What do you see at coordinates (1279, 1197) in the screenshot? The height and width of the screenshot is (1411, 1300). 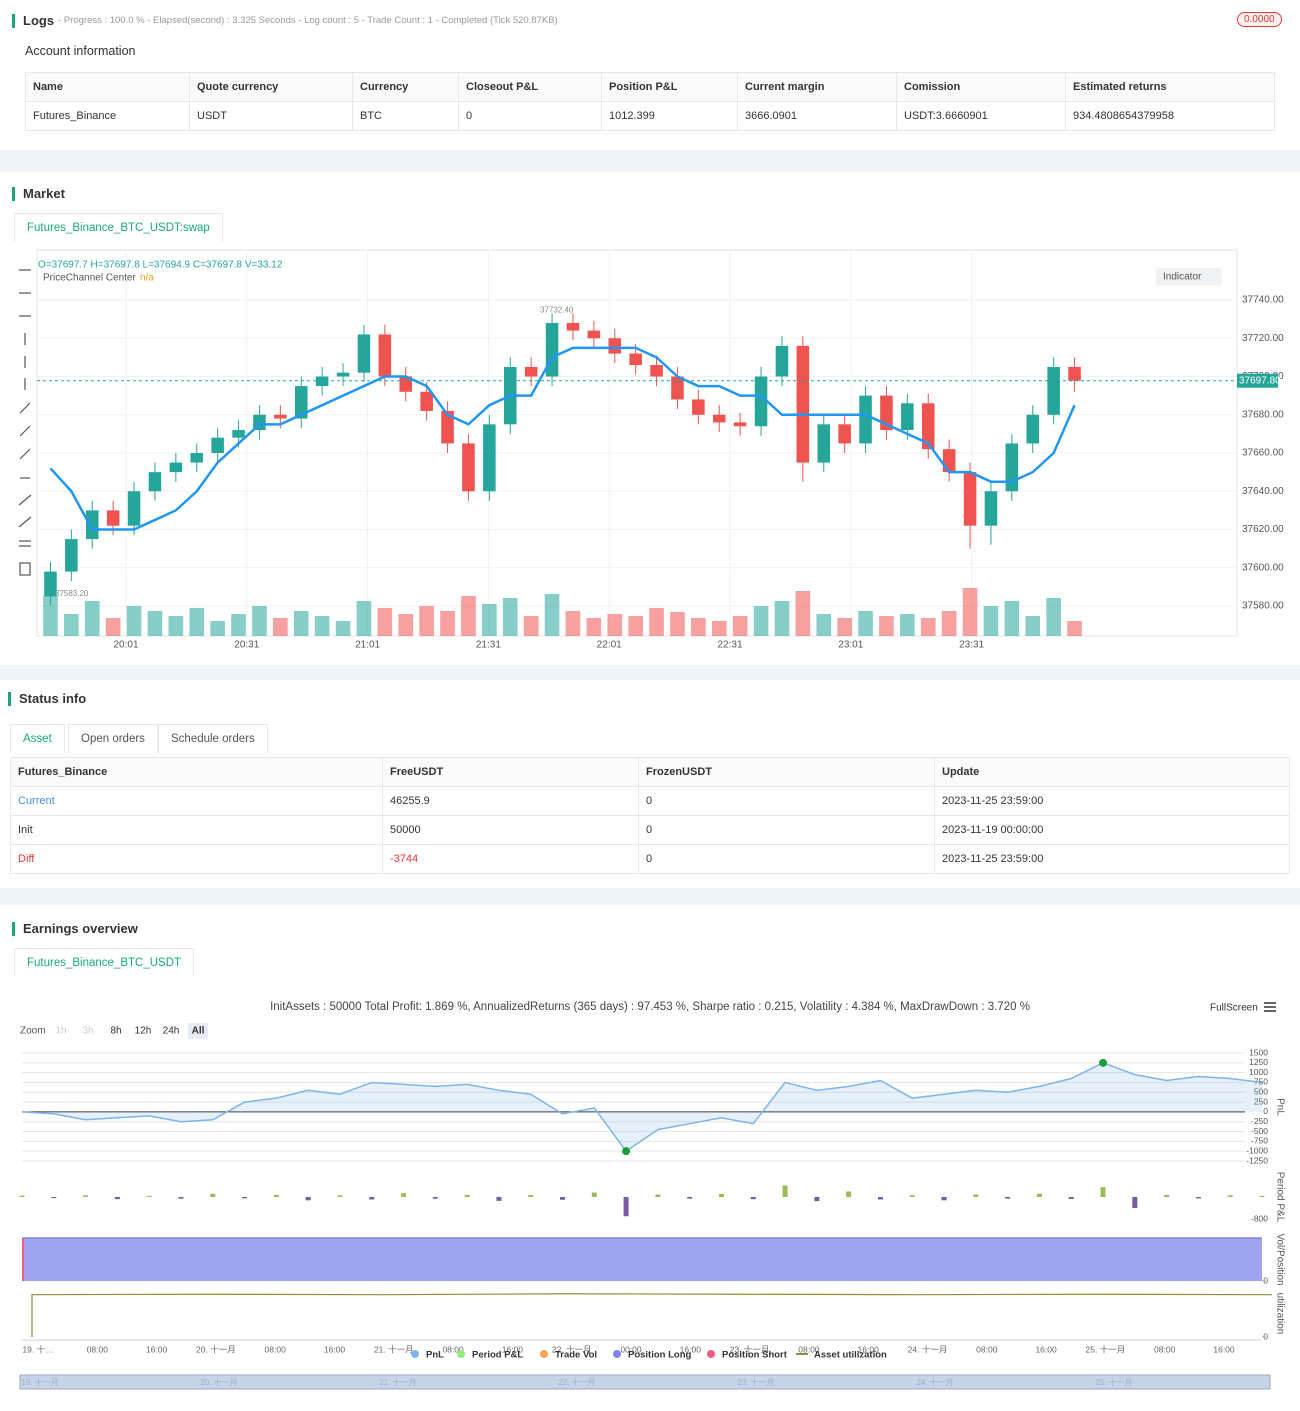 I see `axis-title: Period P&L` at bounding box center [1279, 1197].